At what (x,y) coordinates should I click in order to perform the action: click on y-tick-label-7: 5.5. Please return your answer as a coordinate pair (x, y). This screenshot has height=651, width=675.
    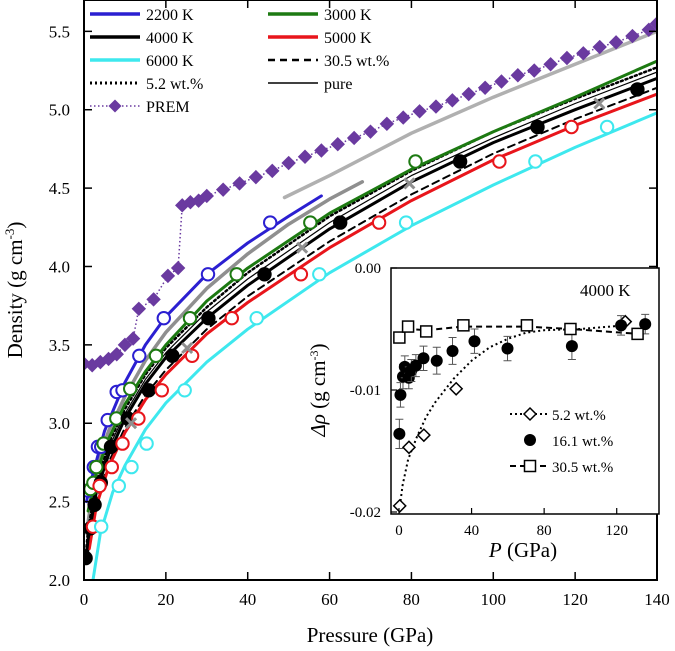
    Looking at the image, I should click on (59, 31).